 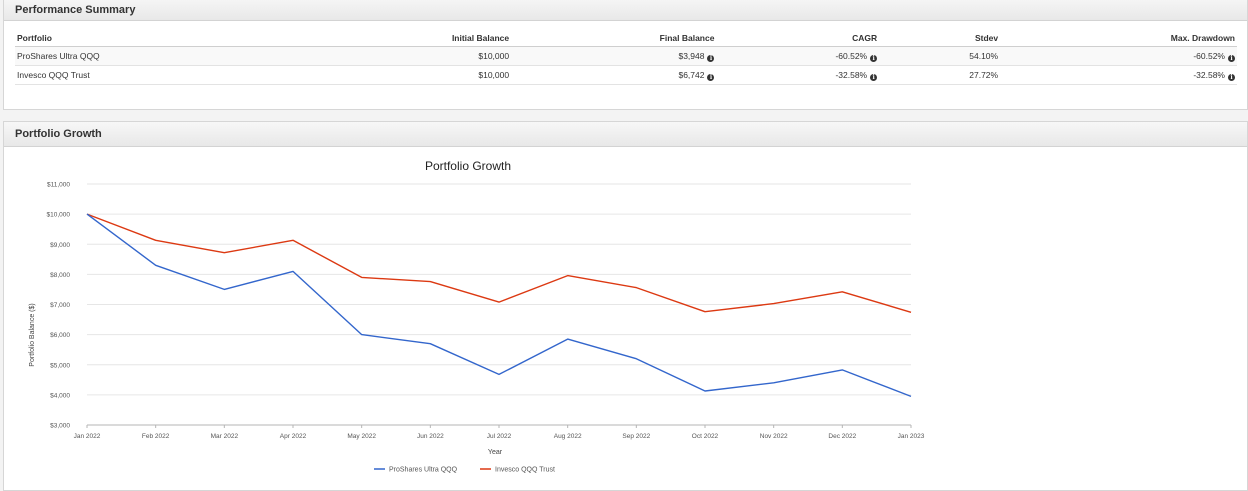 What do you see at coordinates (495, 452) in the screenshot?
I see `x-axis-title: Year` at bounding box center [495, 452].